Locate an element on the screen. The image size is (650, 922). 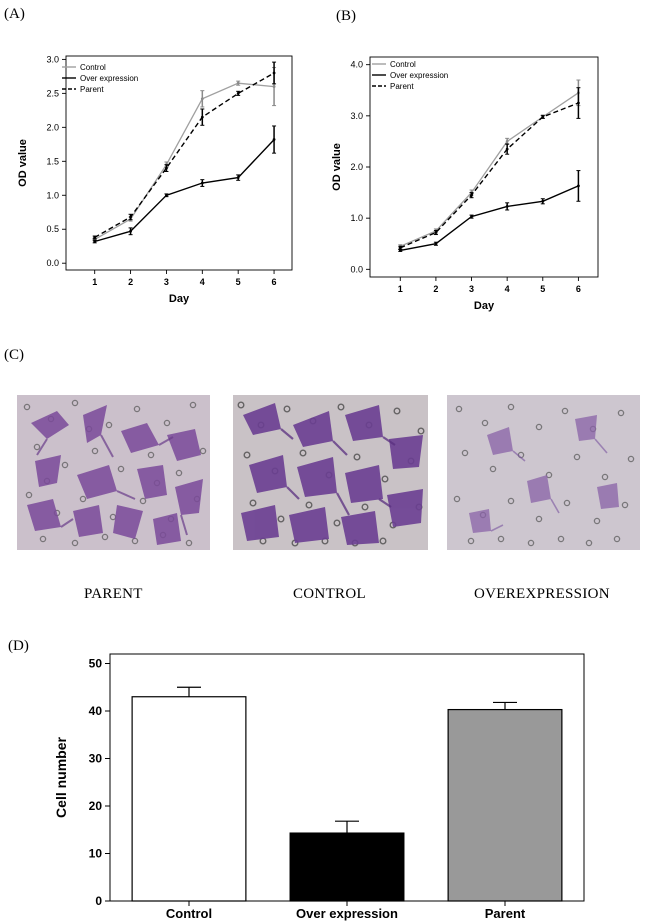
y-tick-label: 1.5 is located at coordinates (52, 161).